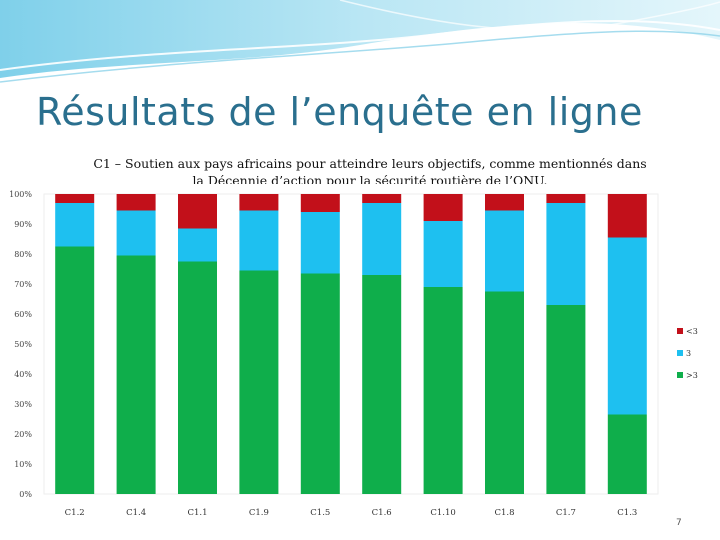 The width and height of the screenshot is (720, 540). What do you see at coordinates (627, 326) in the screenshot?
I see `bar-segment-C1-3-eq3` at bounding box center [627, 326].